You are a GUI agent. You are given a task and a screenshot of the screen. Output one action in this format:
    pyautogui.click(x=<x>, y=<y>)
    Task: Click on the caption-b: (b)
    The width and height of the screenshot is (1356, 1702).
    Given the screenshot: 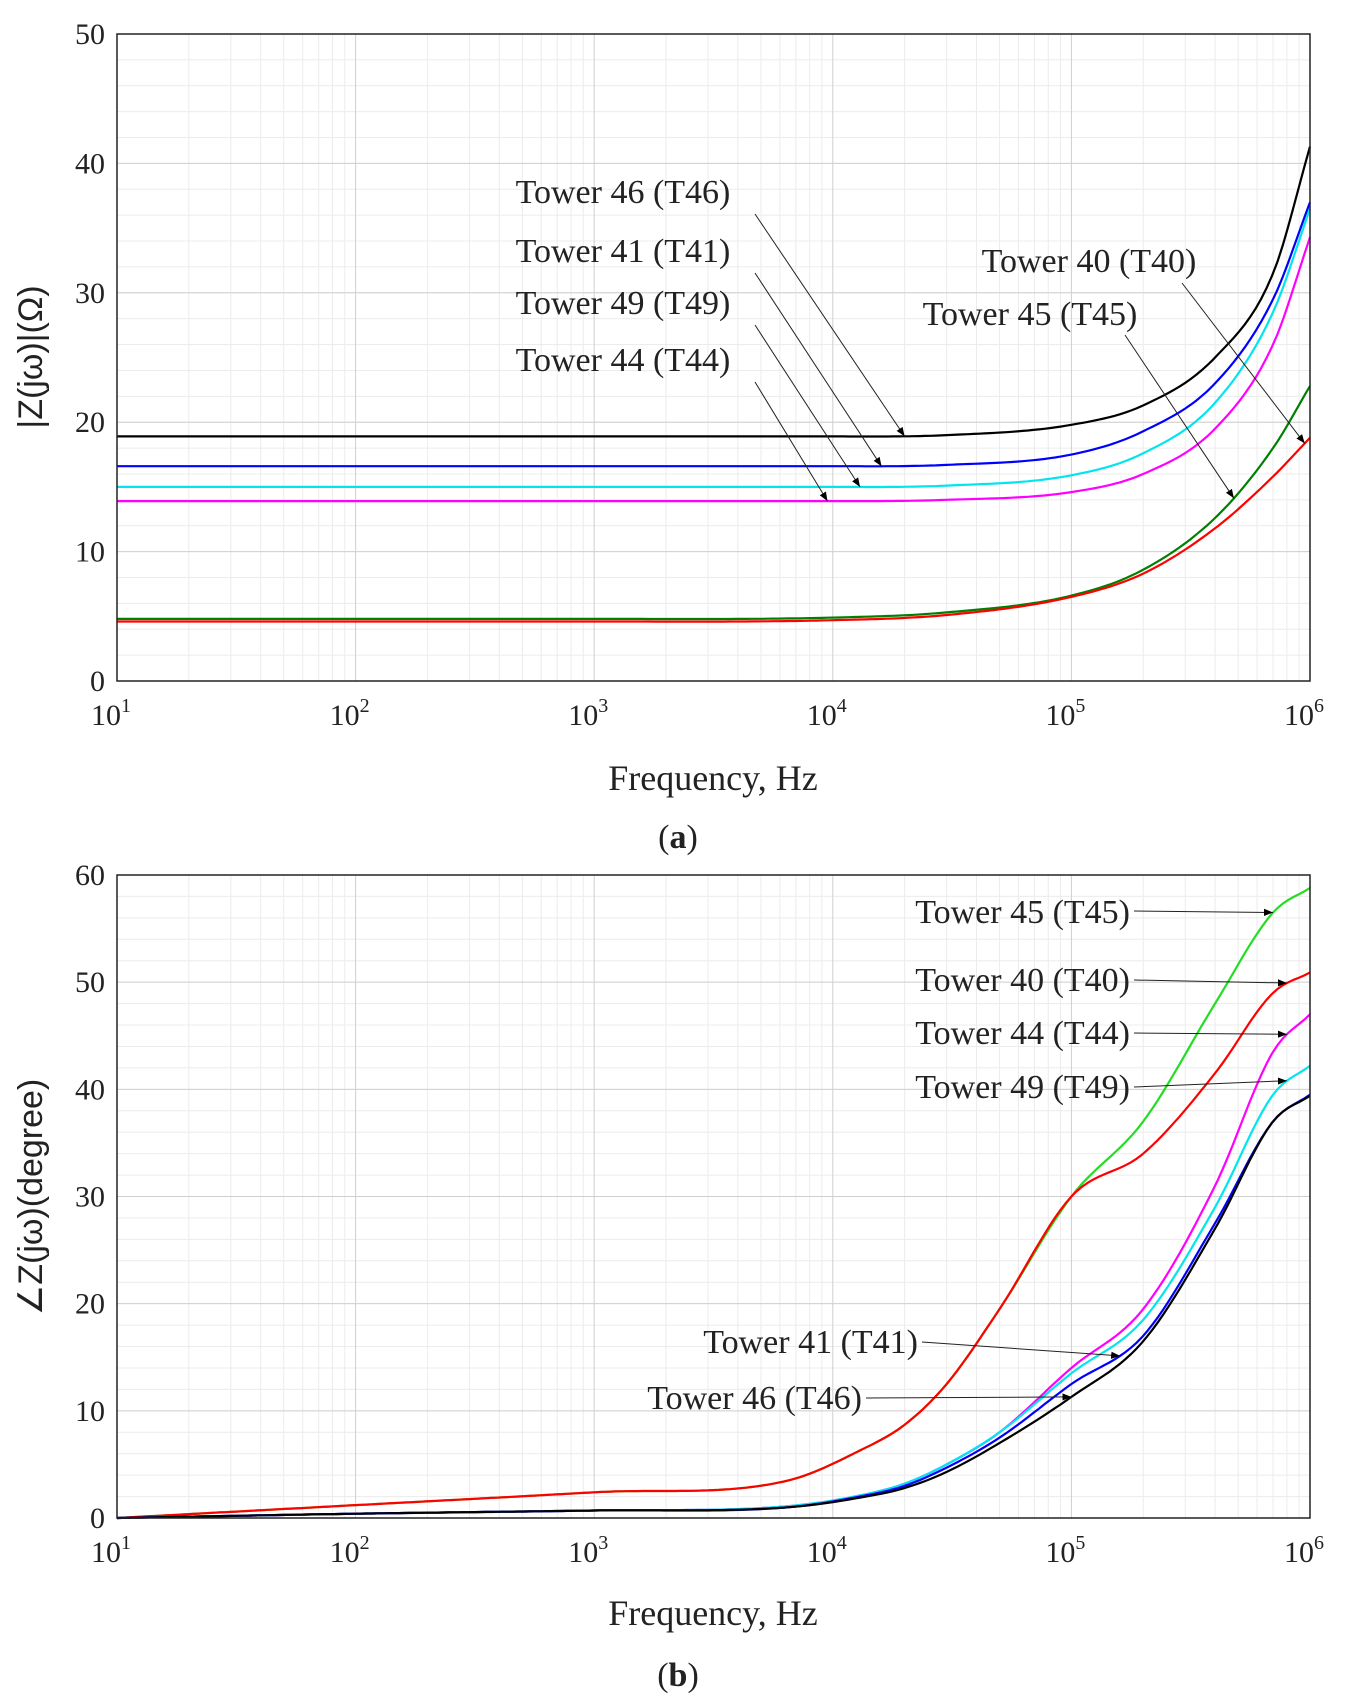 What is the action you would take?
    pyautogui.click(x=678, y=1675)
    